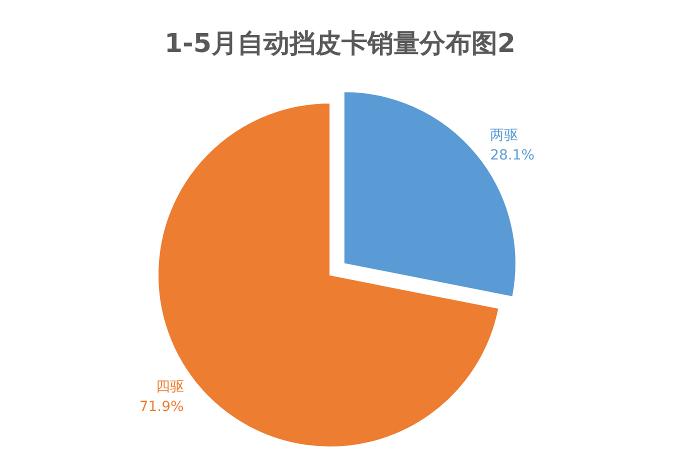 The width and height of the screenshot is (680, 473). Describe the element at coordinates (170, 387) in the screenshot. I see `slice-label: 四驱` at that location.